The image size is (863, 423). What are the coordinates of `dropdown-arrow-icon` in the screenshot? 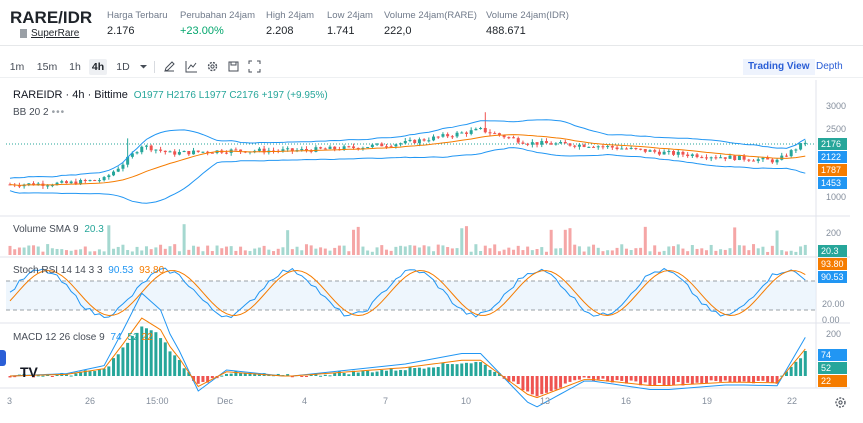 It's located at (143, 66).